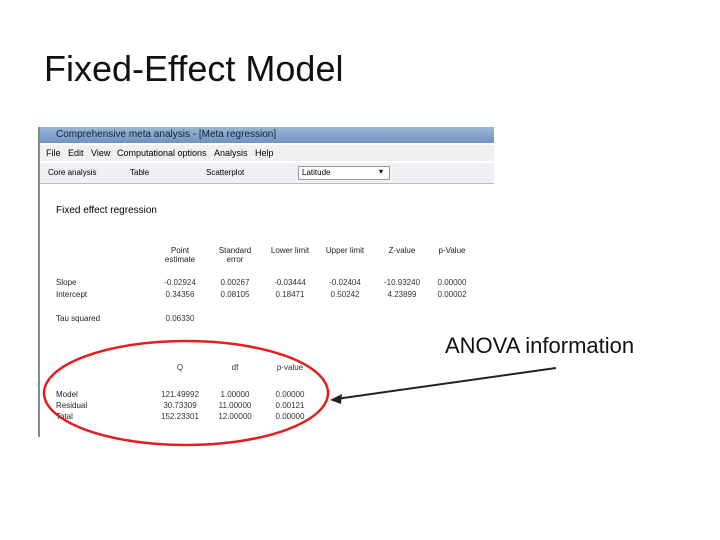 This screenshot has height=540, width=720. Describe the element at coordinates (235, 255) in the screenshot. I see `column-header: Standard error` at that location.